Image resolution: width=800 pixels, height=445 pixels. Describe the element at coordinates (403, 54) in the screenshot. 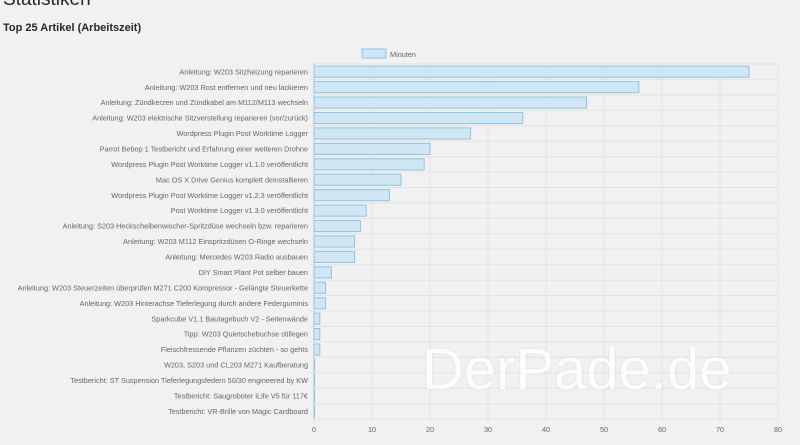

I see `legend-label: Minuten` at that location.